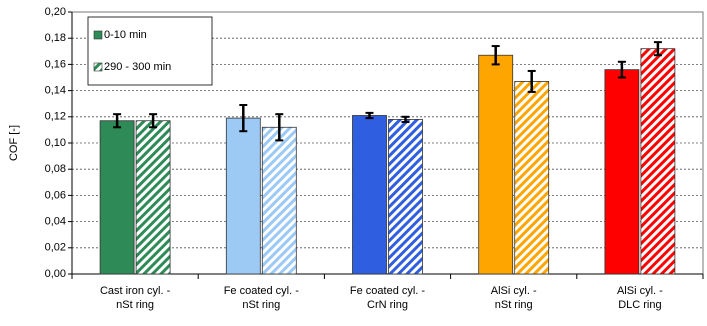  Describe the element at coordinates (55, 91) in the screenshot. I see `y-tick-label: 0,14` at that location.